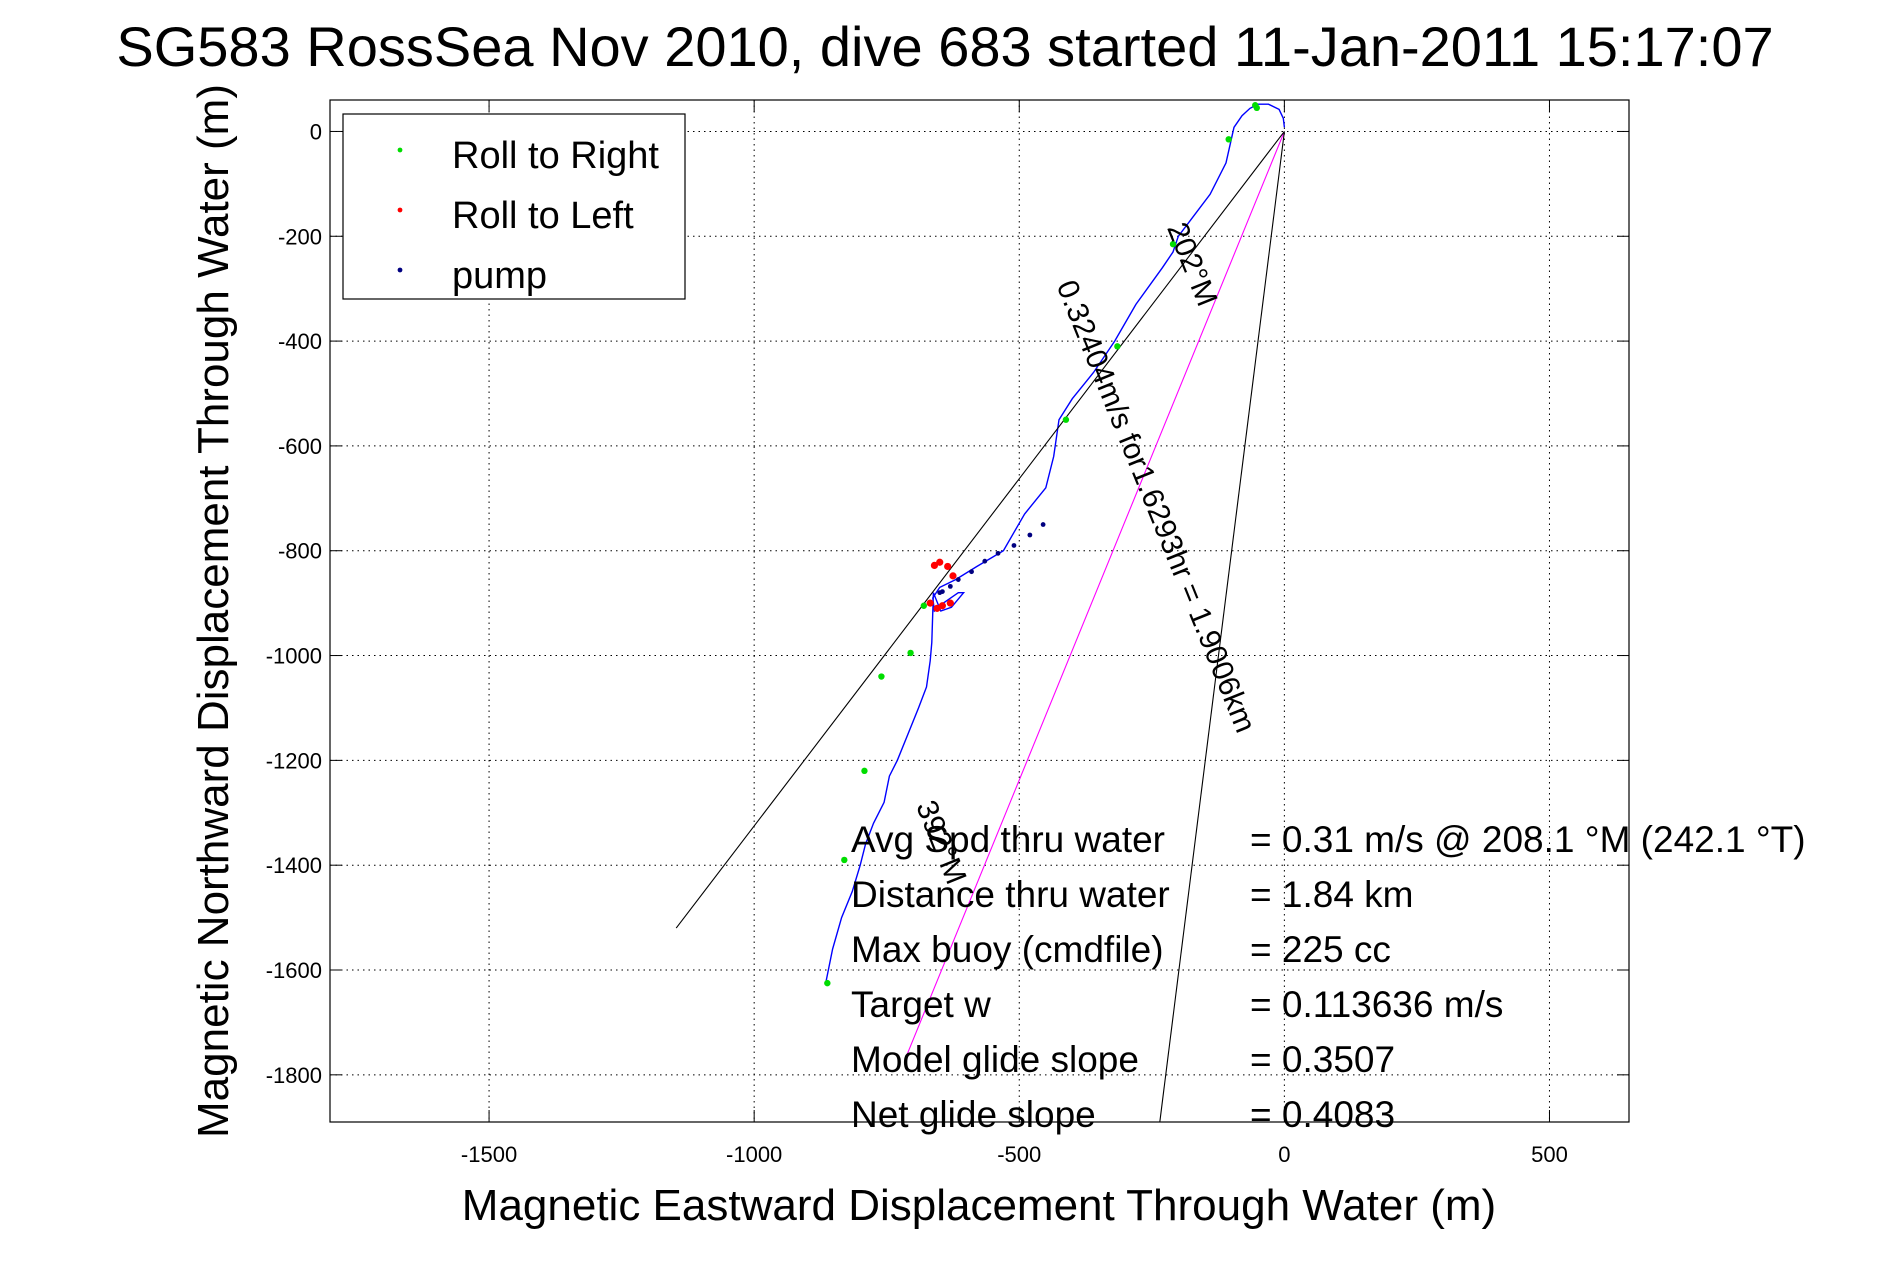  What do you see at coordinates (1549, 1154) in the screenshot?
I see `x-tick-label: 500` at bounding box center [1549, 1154].